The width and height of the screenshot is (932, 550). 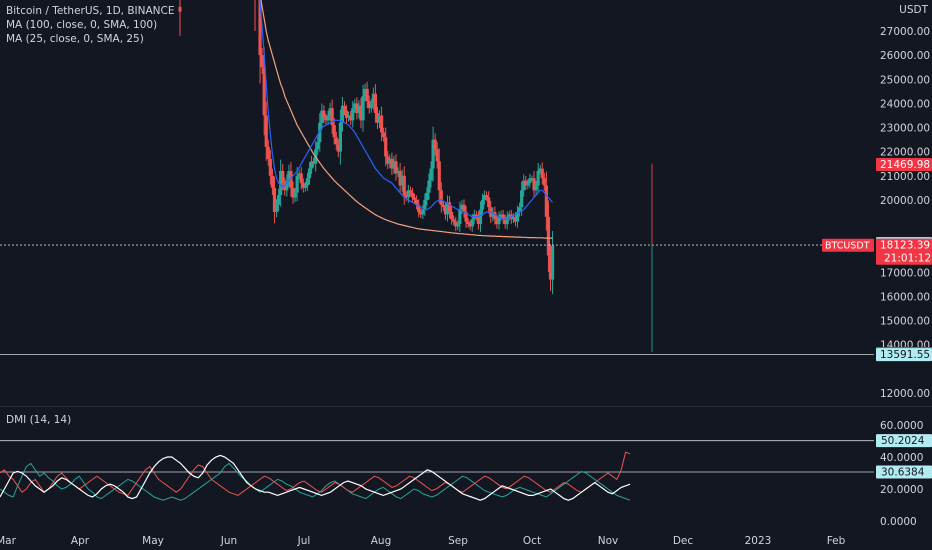 What do you see at coordinates (905, 129) in the screenshot?
I see `y-tick-label: 23000.00` at bounding box center [905, 129].